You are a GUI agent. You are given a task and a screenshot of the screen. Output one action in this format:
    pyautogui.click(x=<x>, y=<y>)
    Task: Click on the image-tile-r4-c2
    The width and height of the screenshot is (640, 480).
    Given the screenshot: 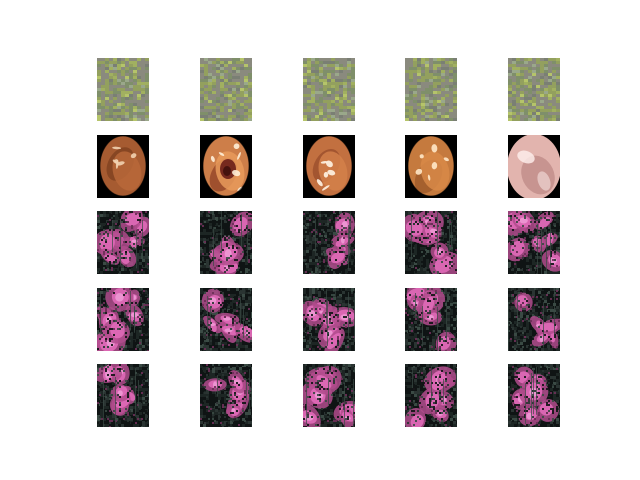 What is the action you would take?
    pyautogui.click(x=226, y=319)
    